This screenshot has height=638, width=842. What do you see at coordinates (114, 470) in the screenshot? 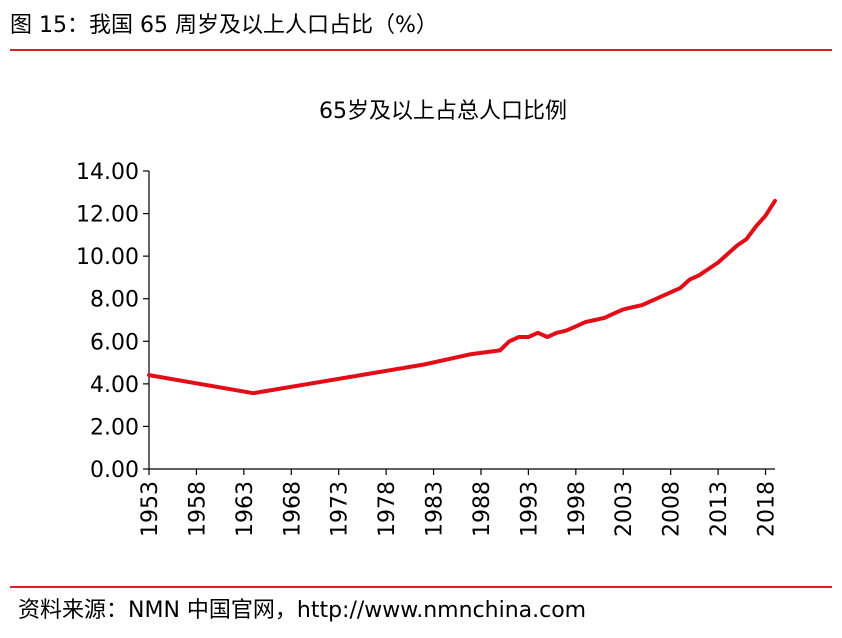
I see `y-tick-label: 0.00` at bounding box center [114, 470].